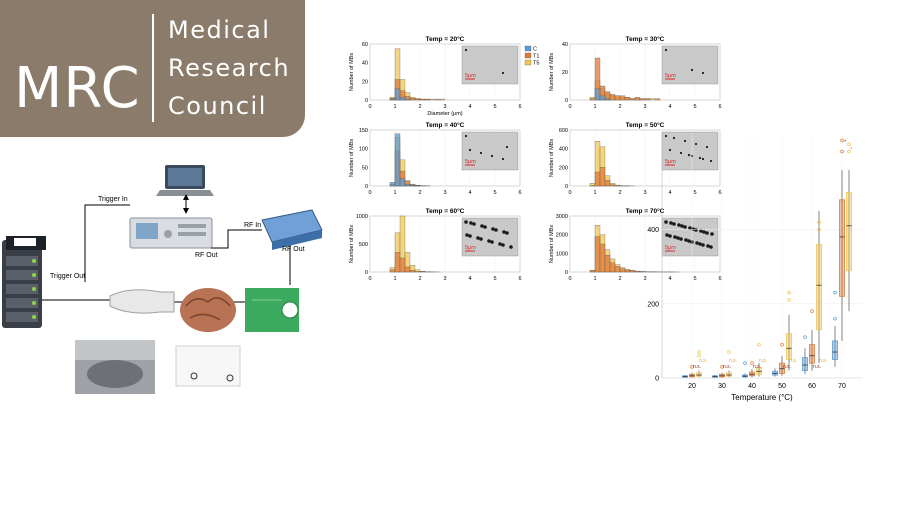 The image size is (918, 517). What do you see at coordinates (536, 64) in the screenshot?
I see `legend-label: T5` at bounding box center [536, 64].